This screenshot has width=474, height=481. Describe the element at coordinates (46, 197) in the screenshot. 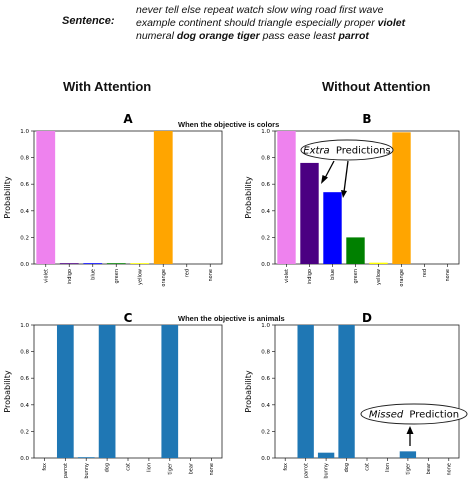

I see `bar-violet` at that location.